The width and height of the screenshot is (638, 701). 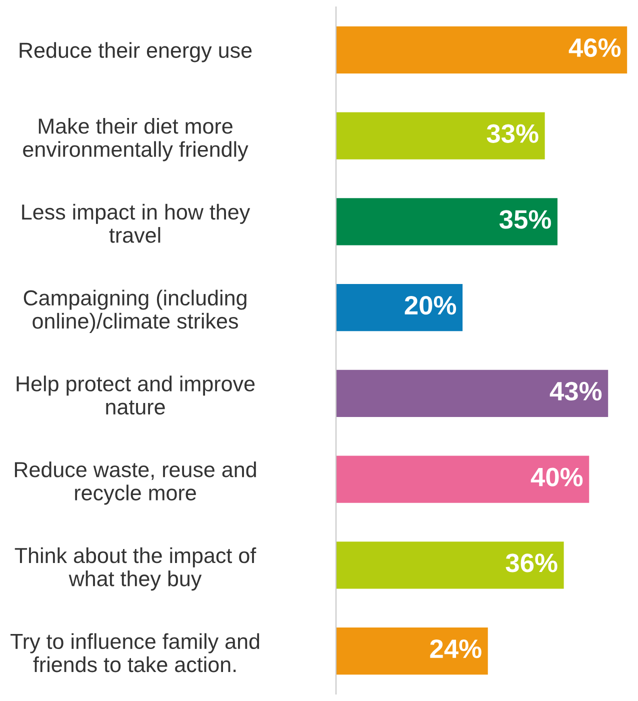 What do you see at coordinates (135, 483) in the screenshot?
I see `y-tick-label: Reduce waste, reuse and recycle more` at bounding box center [135, 483].